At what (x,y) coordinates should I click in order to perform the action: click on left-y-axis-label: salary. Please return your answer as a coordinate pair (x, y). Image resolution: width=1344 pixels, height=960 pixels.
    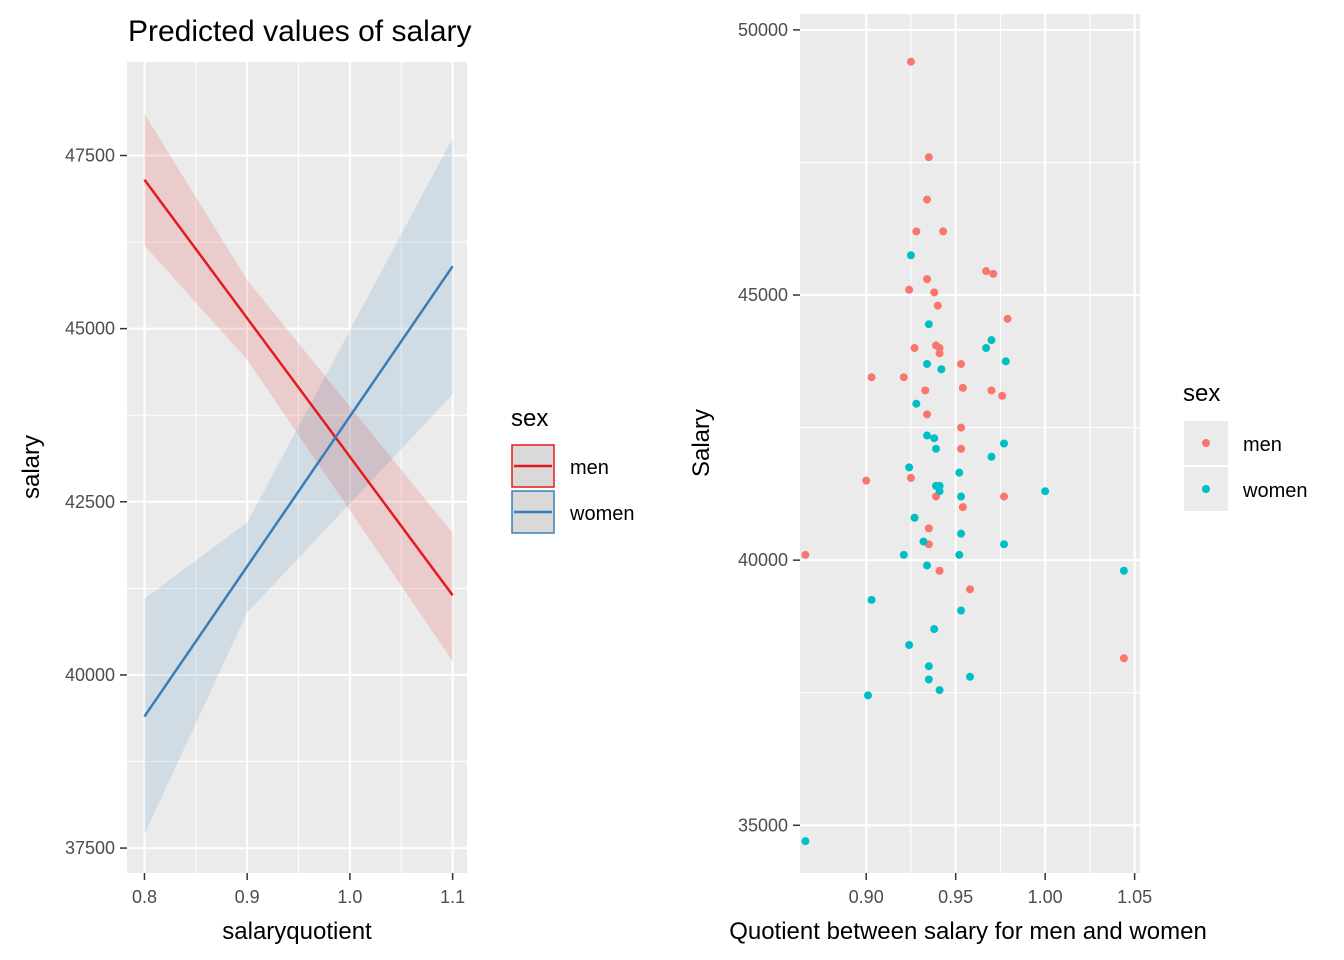
    Looking at the image, I should click on (31, 467).